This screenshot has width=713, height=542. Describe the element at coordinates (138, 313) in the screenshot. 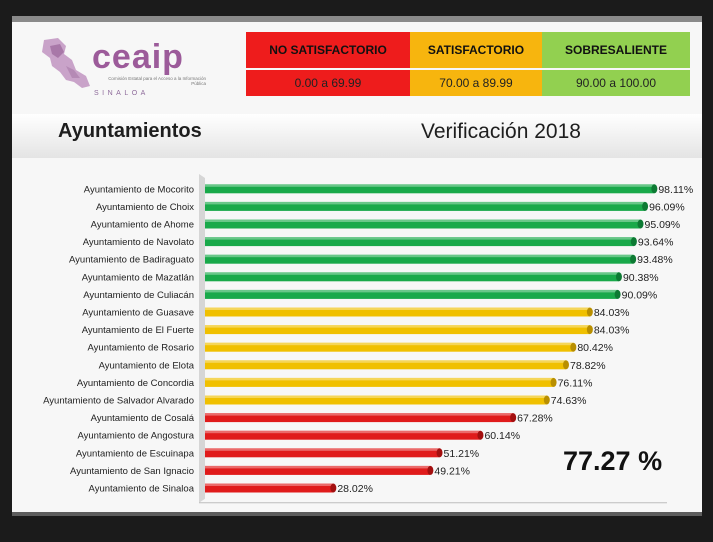

I see `category-label: Ayuntamiento de Guasave` at that location.